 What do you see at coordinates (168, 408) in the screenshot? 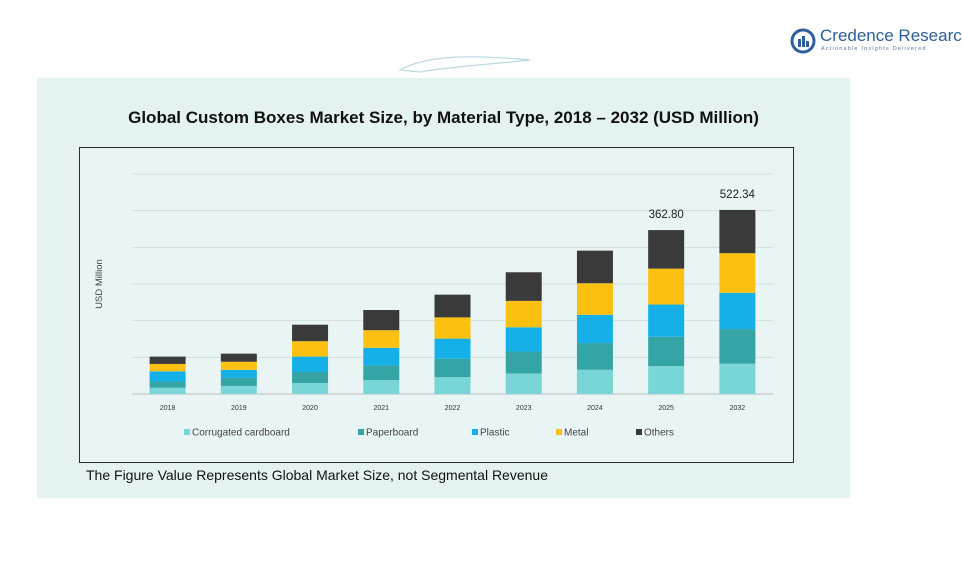
I see `x-tick-label: 2018` at bounding box center [168, 408].